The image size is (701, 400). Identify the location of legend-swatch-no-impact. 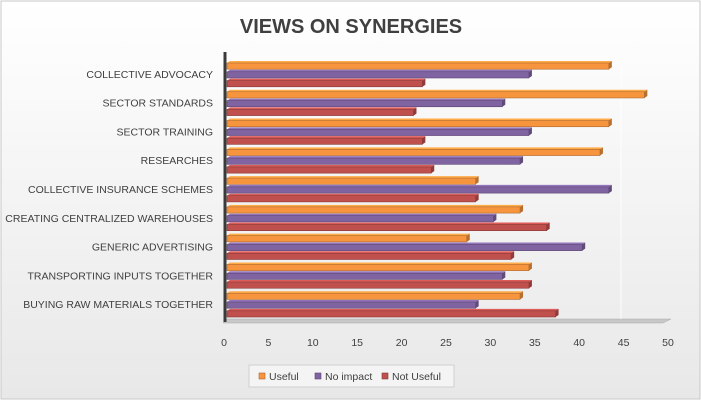
(318, 376).